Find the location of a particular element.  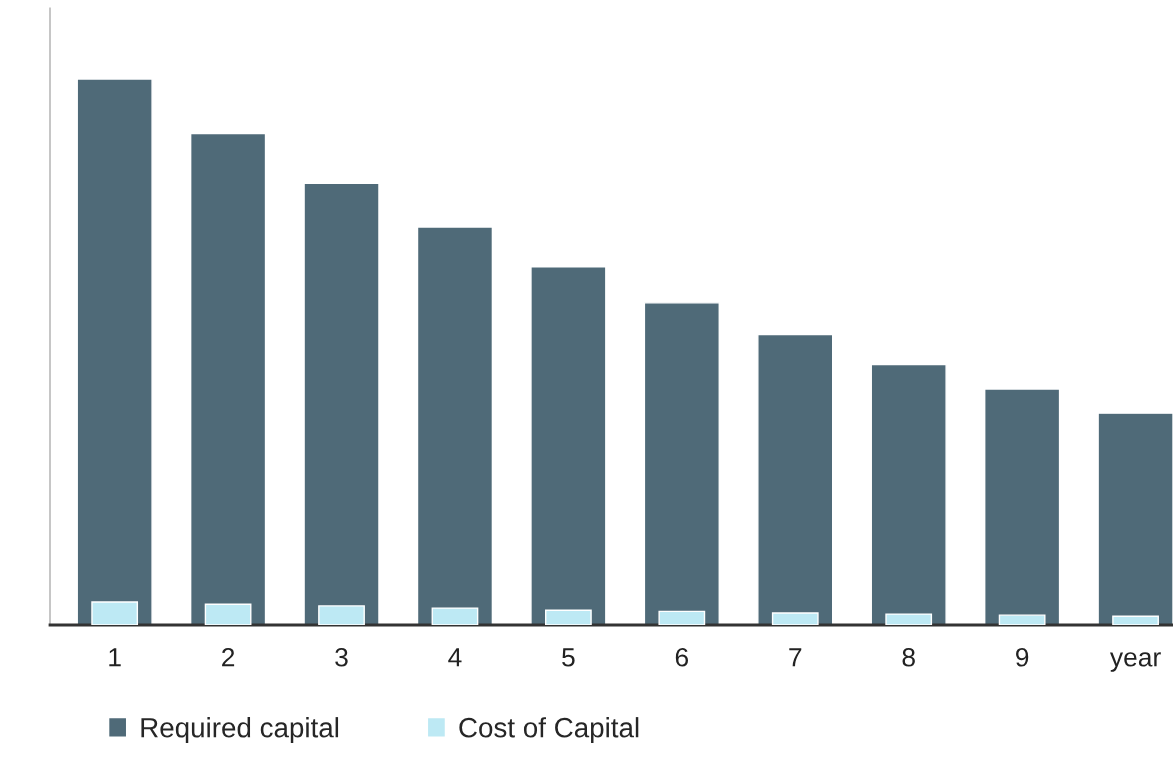

x-tick-label: 2 is located at coordinates (228, 657).